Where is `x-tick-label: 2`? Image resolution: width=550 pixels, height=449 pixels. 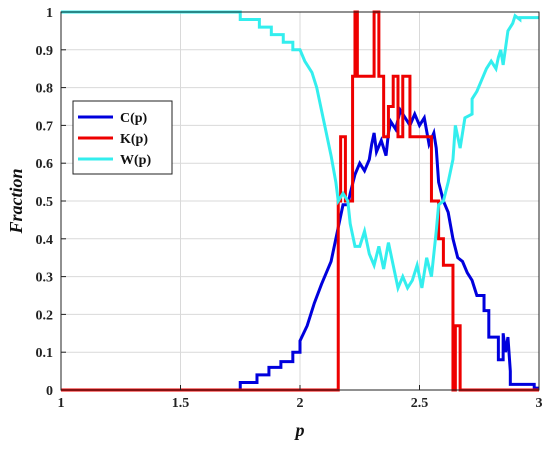 x-tick-label: 2 is located at coordinates (300, 403).